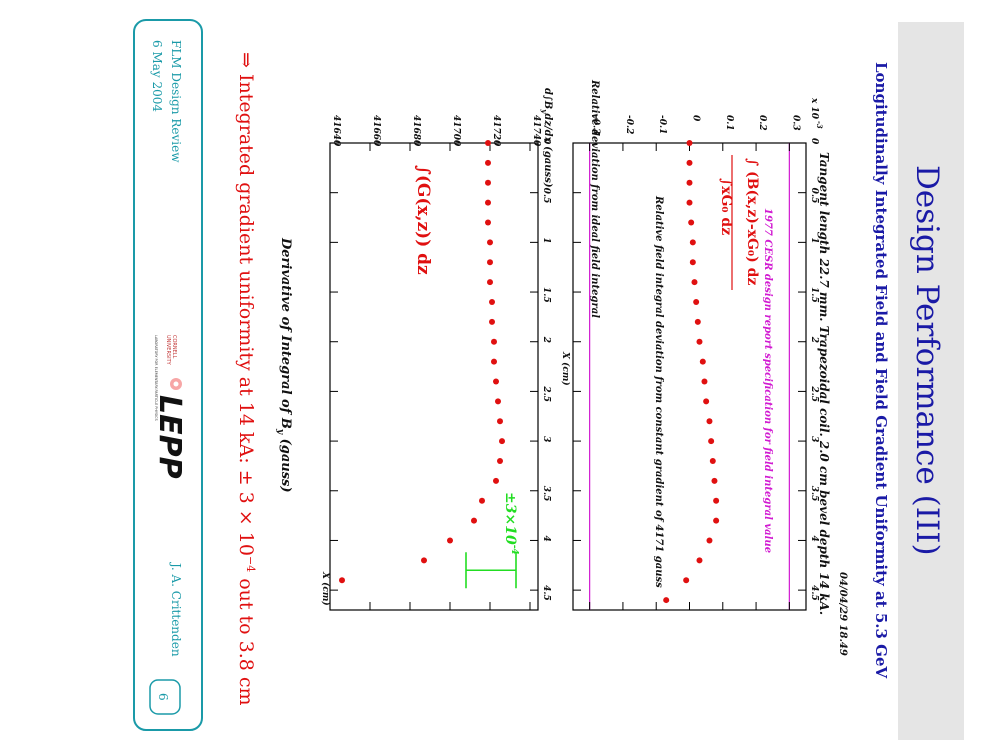  Describe the element at coordinates (691, 372) in the screenshot. I see `deviation-points` at that location.